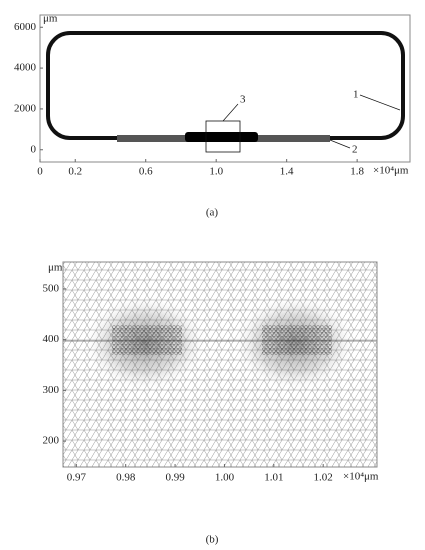  I want to click on x-tick-label: 0.97, so click(77, 478).